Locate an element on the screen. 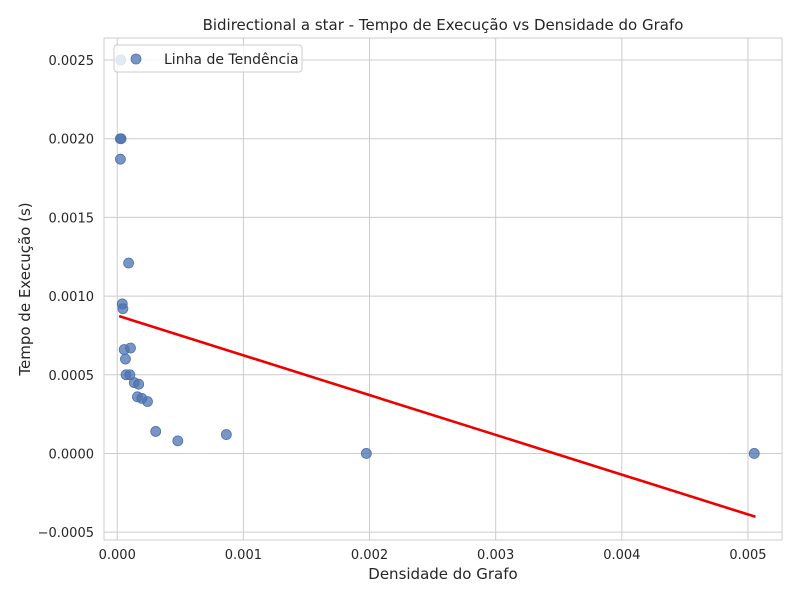  x-axis-title: Densidade do Grafo is located at coordinates (442, 574).